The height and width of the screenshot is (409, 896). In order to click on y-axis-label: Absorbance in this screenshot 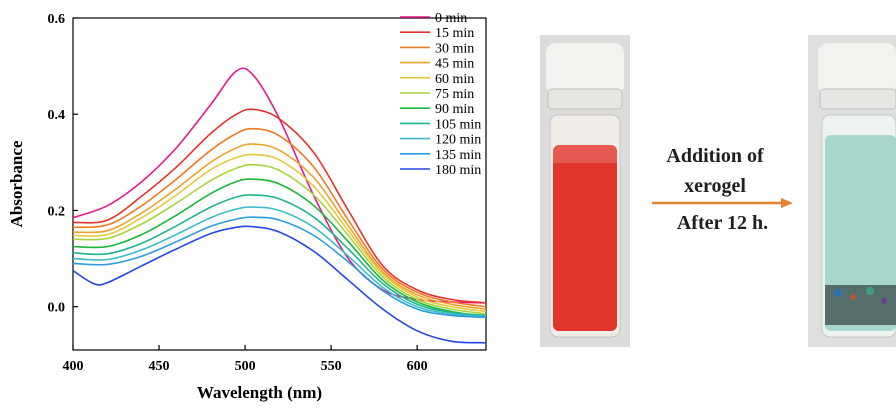, I will do `click(16, 183)`.